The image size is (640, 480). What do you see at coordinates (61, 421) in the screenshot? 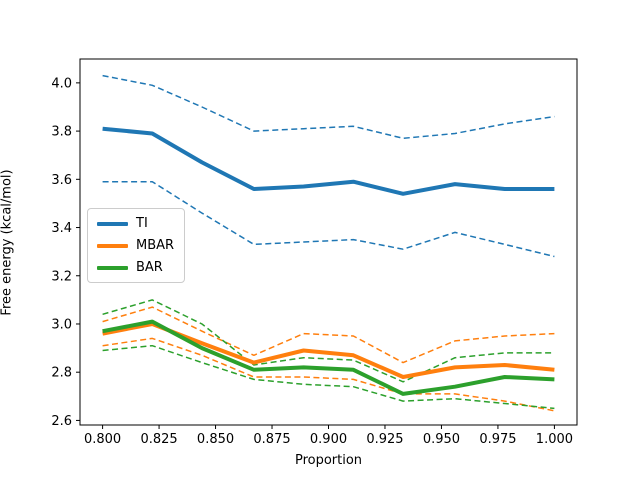
I see `y-tick-label: 2.6` at bounding box center [61, 421].